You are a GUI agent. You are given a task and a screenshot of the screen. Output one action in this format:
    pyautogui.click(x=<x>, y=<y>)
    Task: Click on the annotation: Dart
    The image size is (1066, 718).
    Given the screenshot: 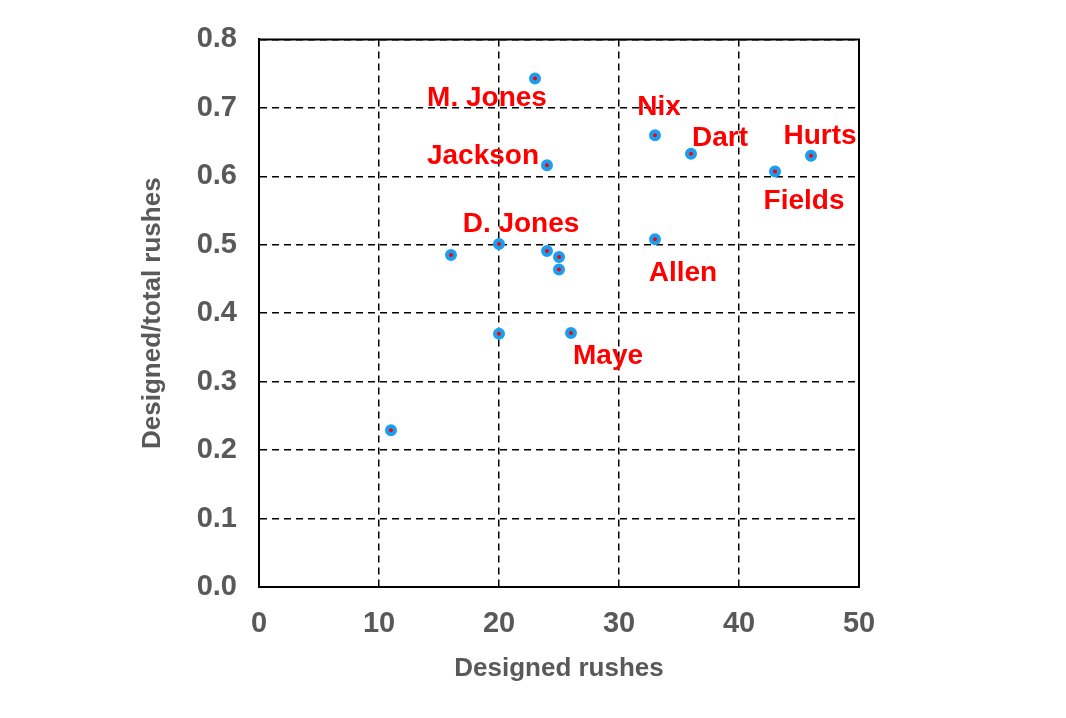 What is the action you would take?
    pyautogui.click(x=720, y=137)
    